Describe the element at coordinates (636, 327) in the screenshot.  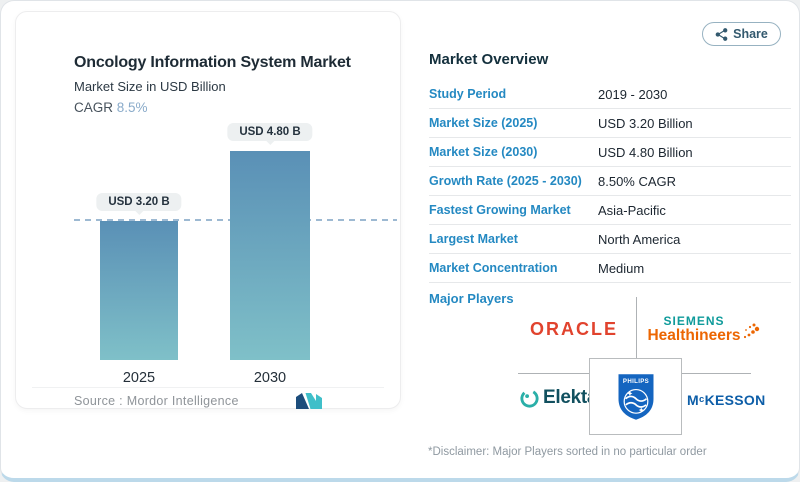
I see `connector-vertical-line` at that location.